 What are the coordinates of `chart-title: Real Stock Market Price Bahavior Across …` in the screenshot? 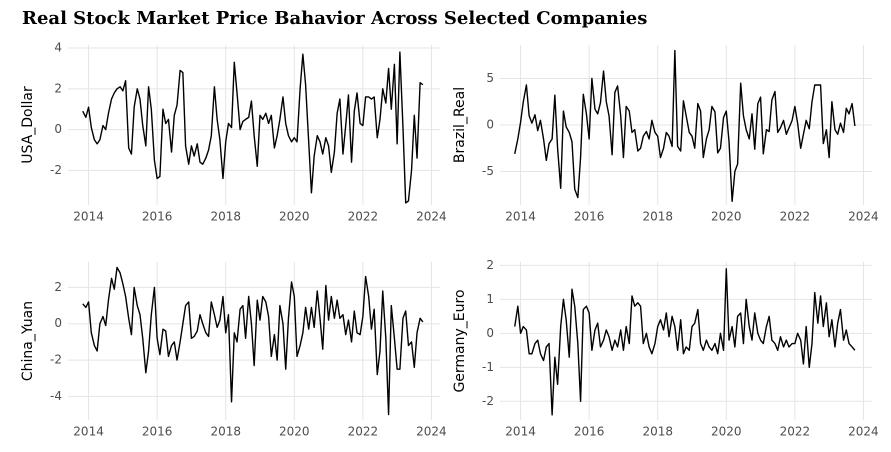 It's located at (334, 18).